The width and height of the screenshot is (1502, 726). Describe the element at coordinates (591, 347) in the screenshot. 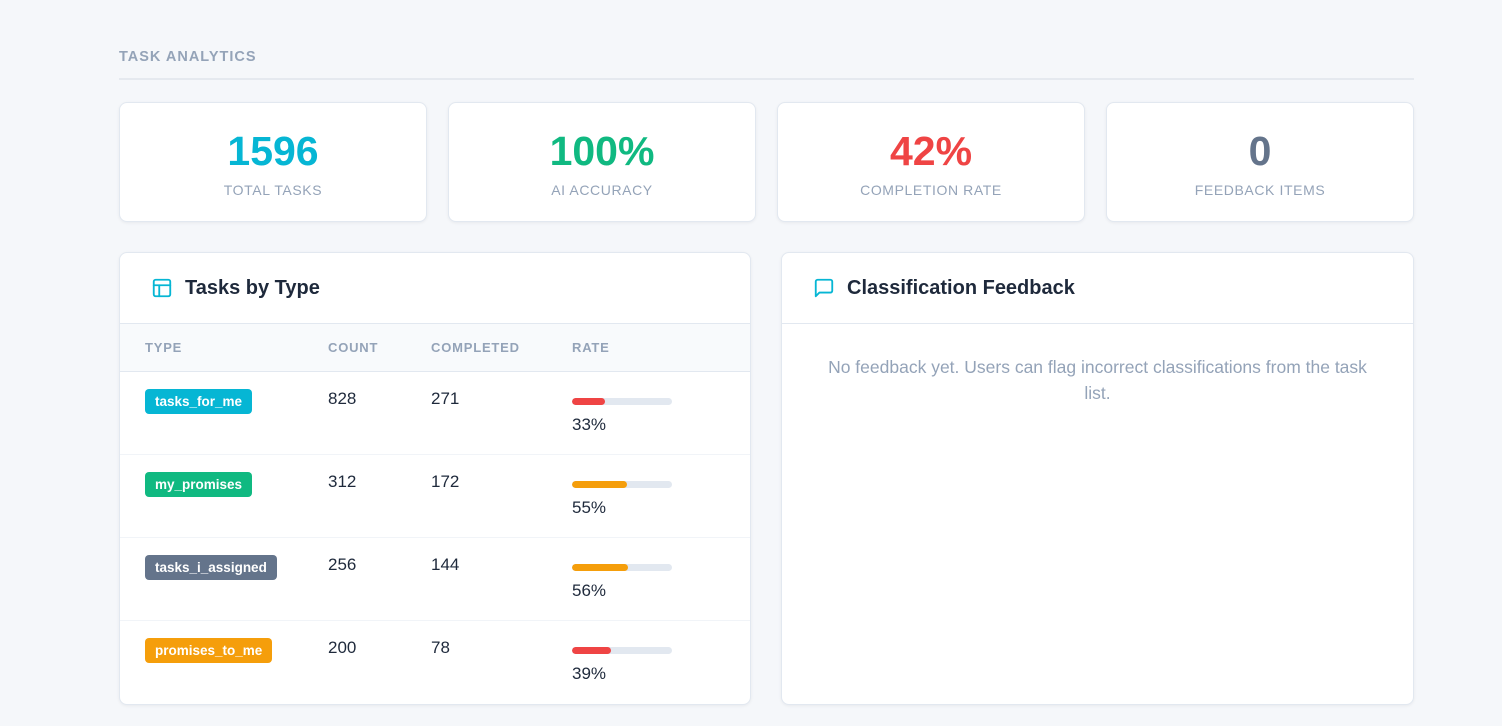

I see `column-header-rate: RATE` at that location.